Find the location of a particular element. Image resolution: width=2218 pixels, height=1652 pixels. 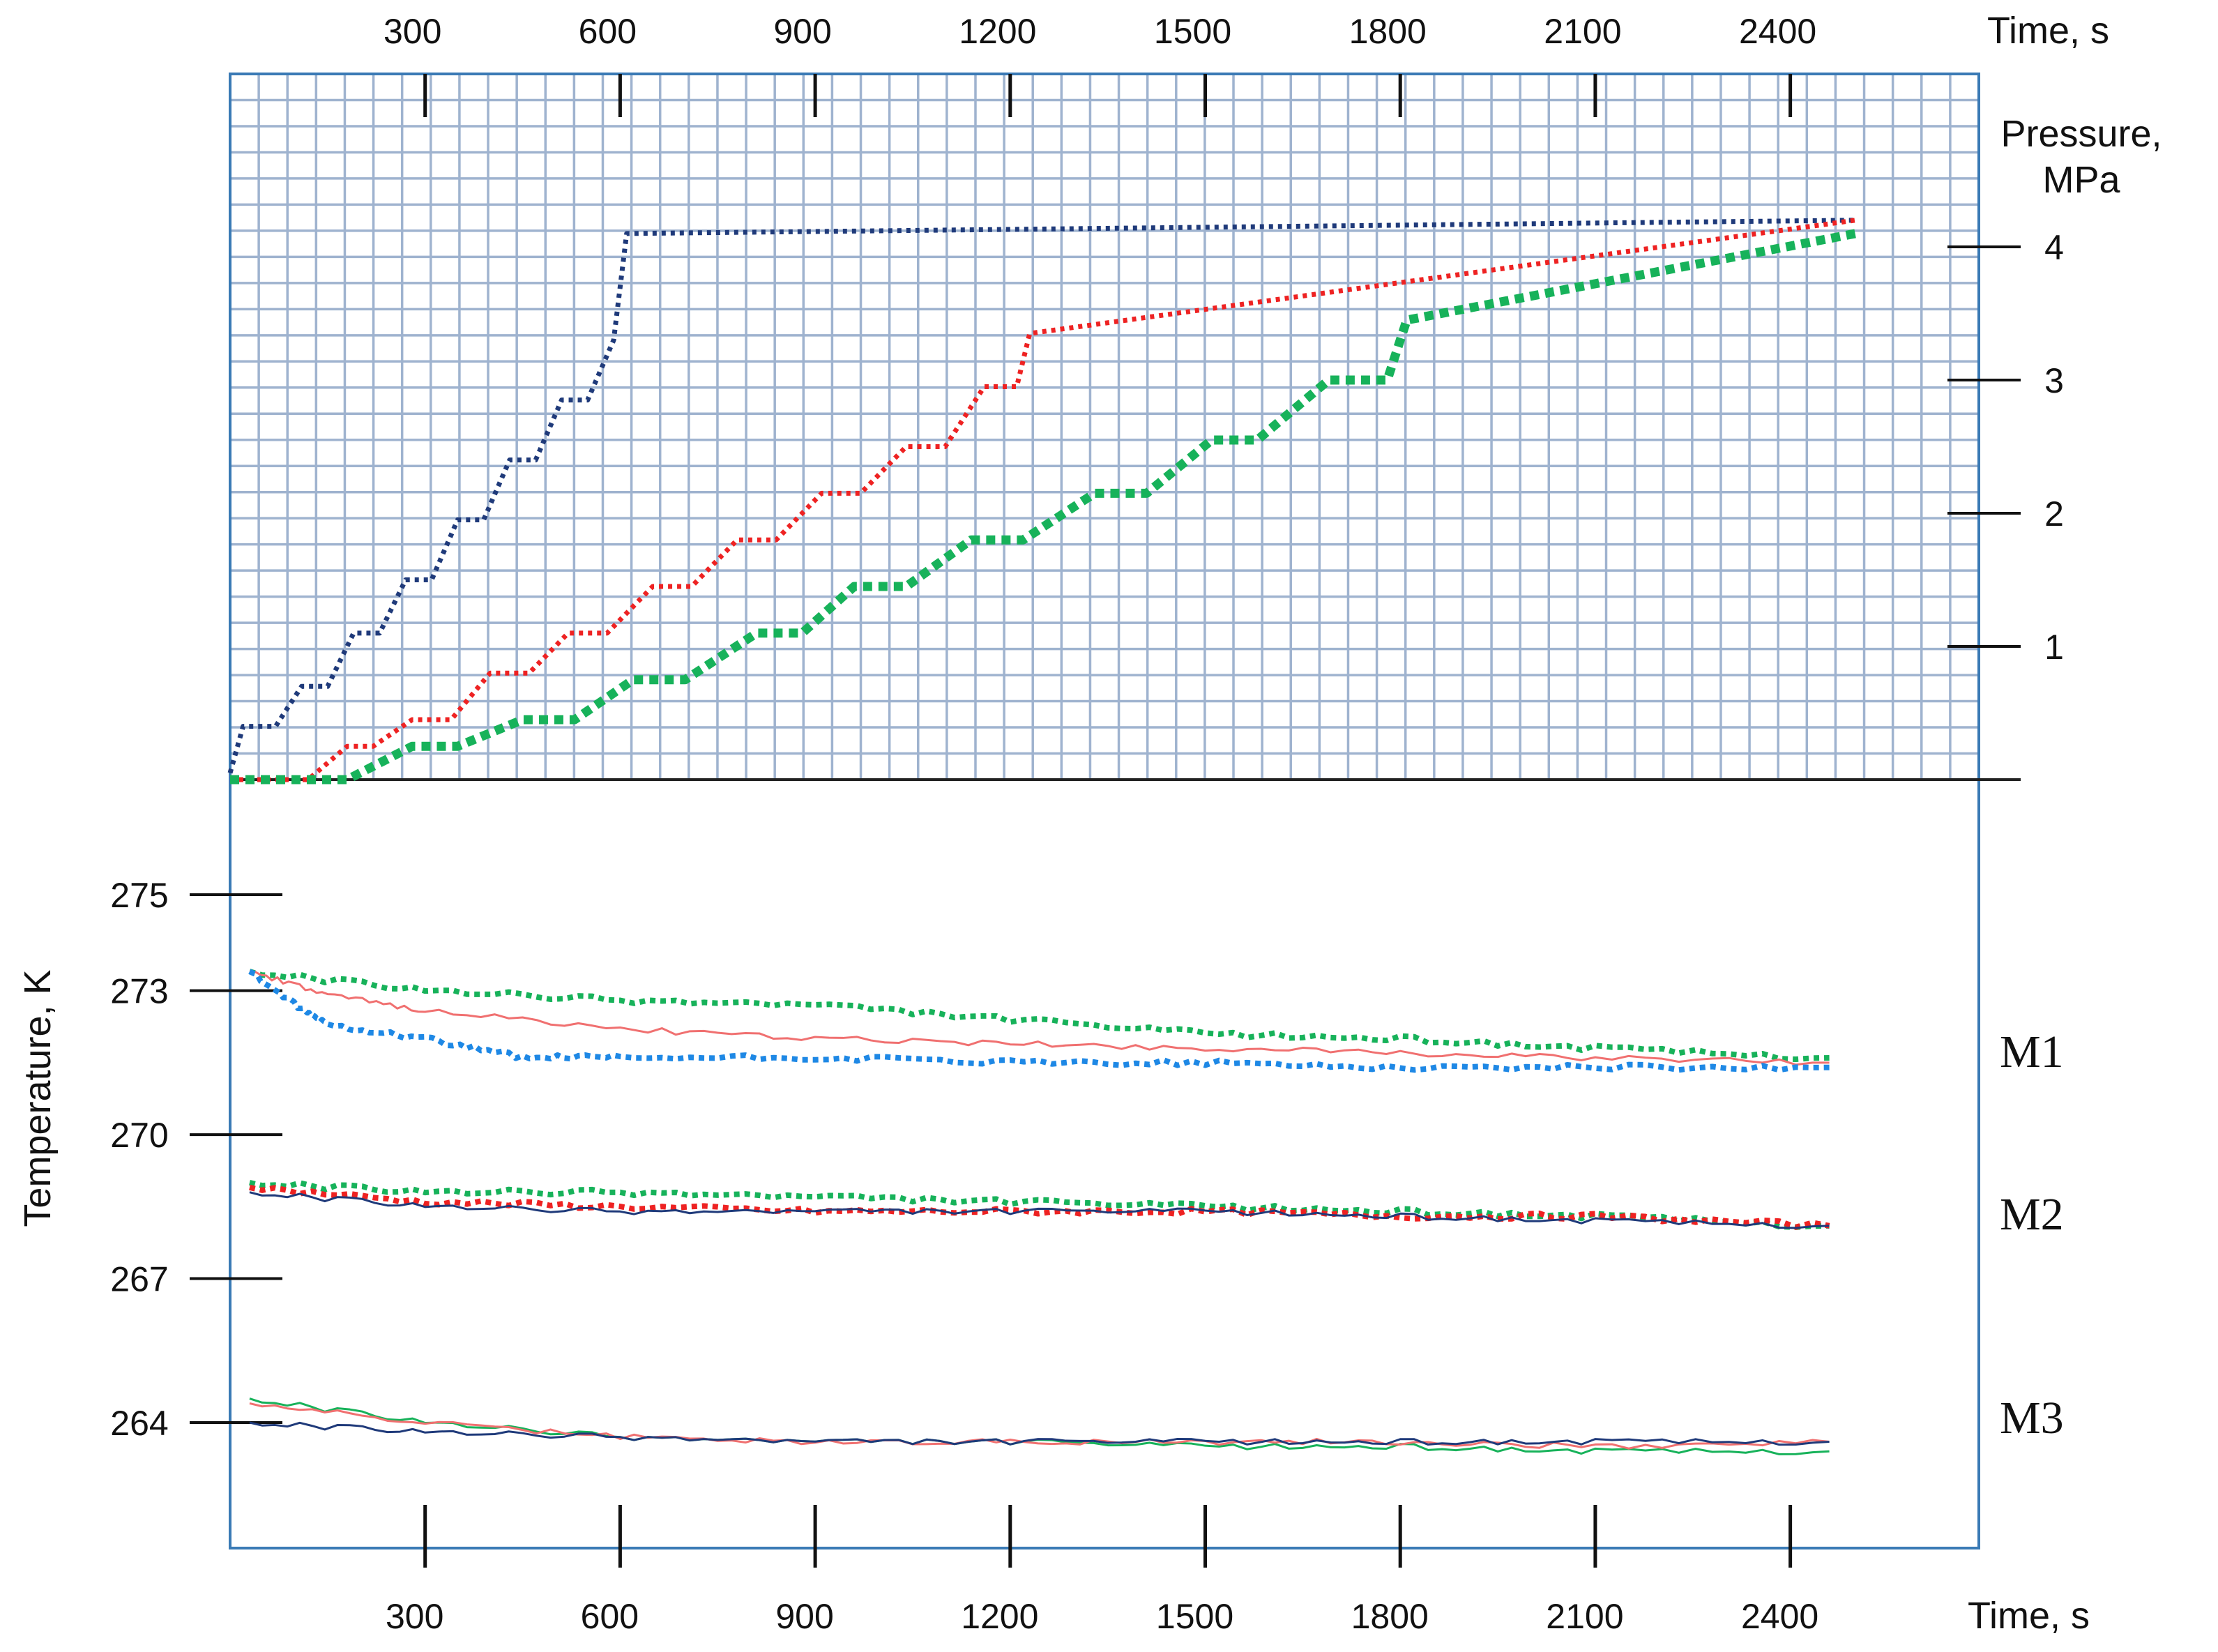

top-x-tick-label: 900 is located at coordinates (802, 31).